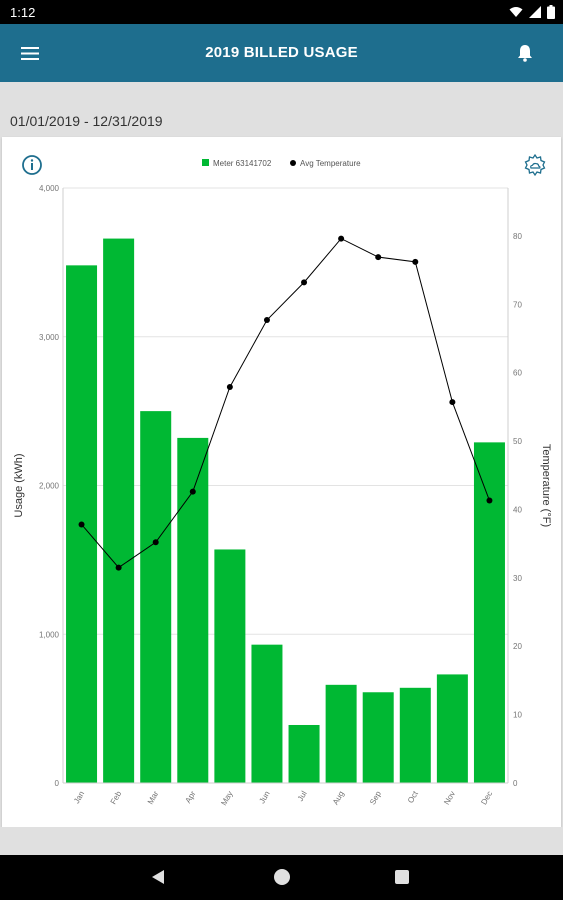 Image resolution: width=563 pixels, height=900 pixels. What do you see at coordinates (452, 728) in the screenshot?
I see `bar-nov` at bounding box center [452, 728].